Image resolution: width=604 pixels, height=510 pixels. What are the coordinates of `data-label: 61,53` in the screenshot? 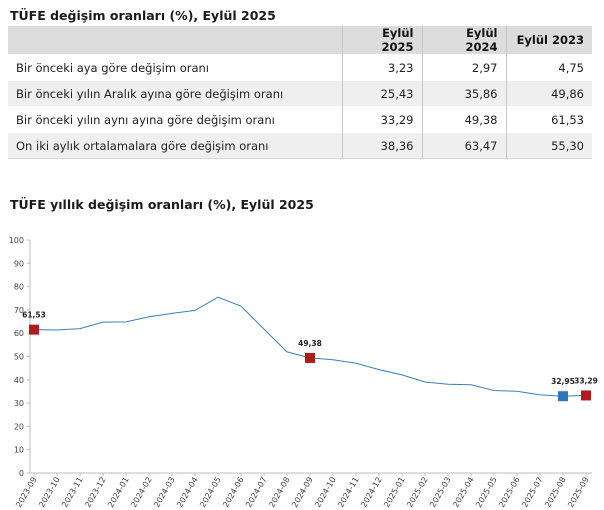 It's located at (34, 315).